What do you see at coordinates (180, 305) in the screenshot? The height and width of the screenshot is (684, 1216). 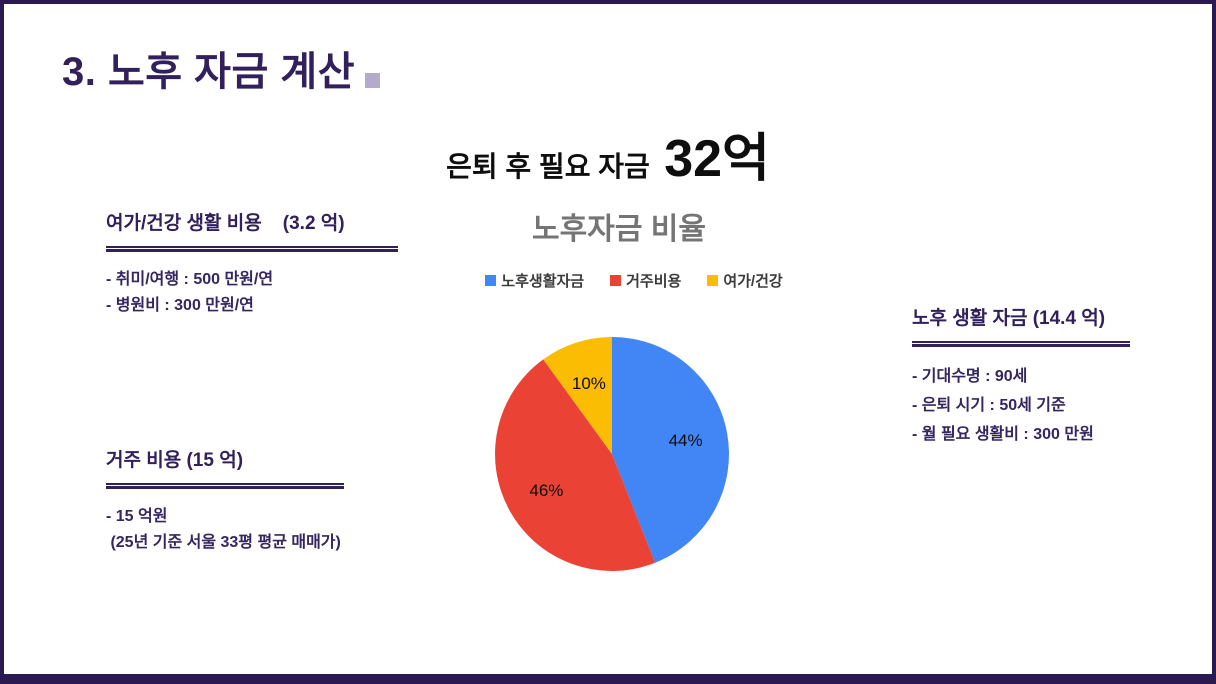 I see `list-item: - 병원비 : 300 만원/연` at bounding box center [180, 305].